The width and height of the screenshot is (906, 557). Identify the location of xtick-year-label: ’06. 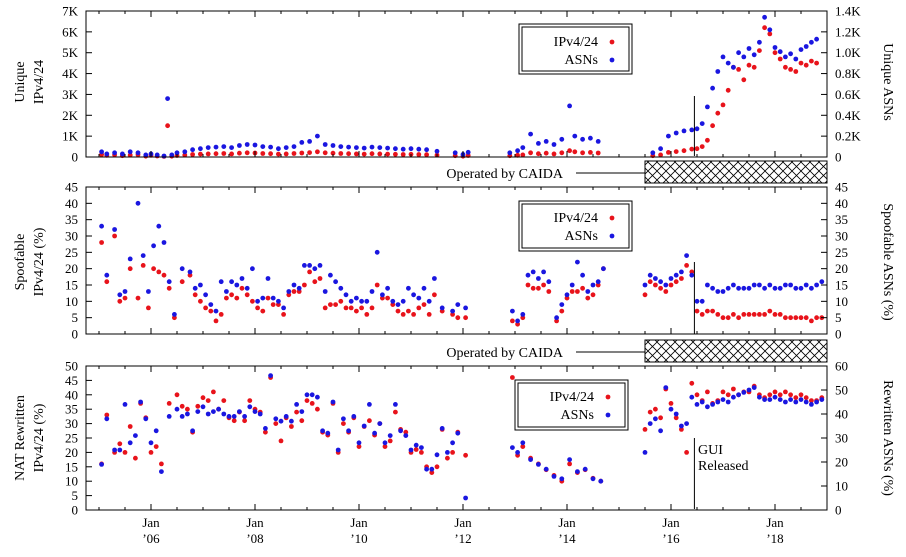
(151, 538).